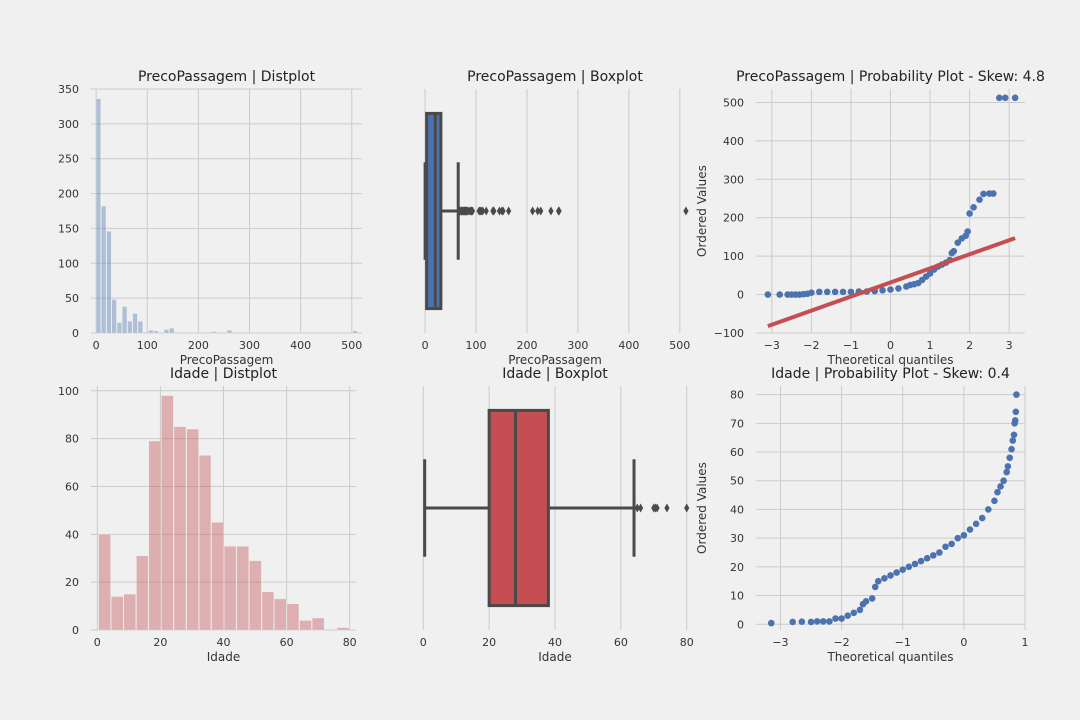 This screenshot has width=1080, height=720. What do you see at coordinates (729, 333) in the screenshot?
I see `y-tick-label: −100` at bounding box center [729, 333].